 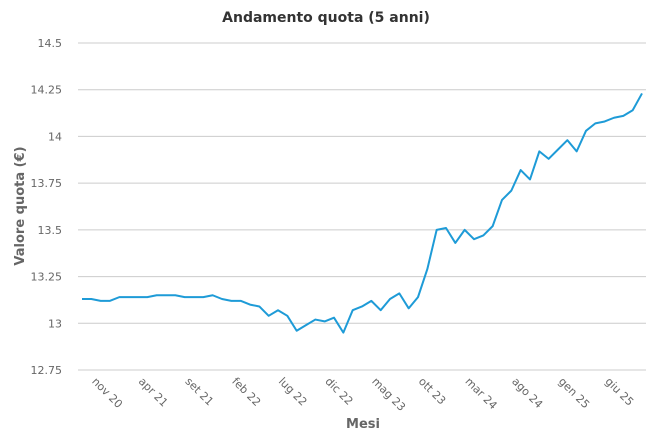 What do you see at coordinates (55, 136) in the screenshot?
I see `y-tick-label: 14` at bounding box center [55, 136].